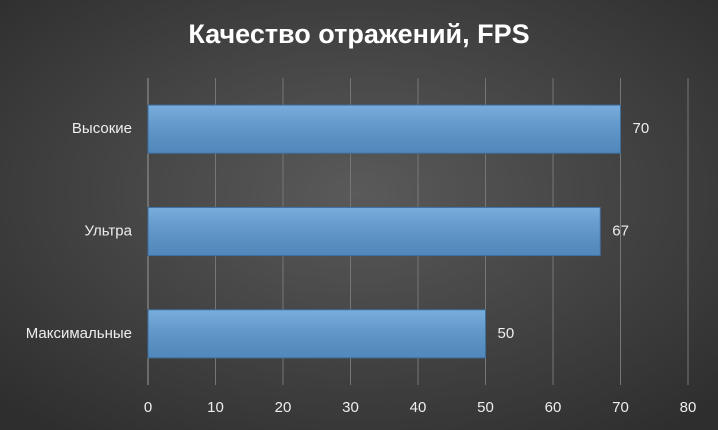  Describe the element at coordinates (418, 407) in the screenshot. I see `x-tick-label: 40` at that location.